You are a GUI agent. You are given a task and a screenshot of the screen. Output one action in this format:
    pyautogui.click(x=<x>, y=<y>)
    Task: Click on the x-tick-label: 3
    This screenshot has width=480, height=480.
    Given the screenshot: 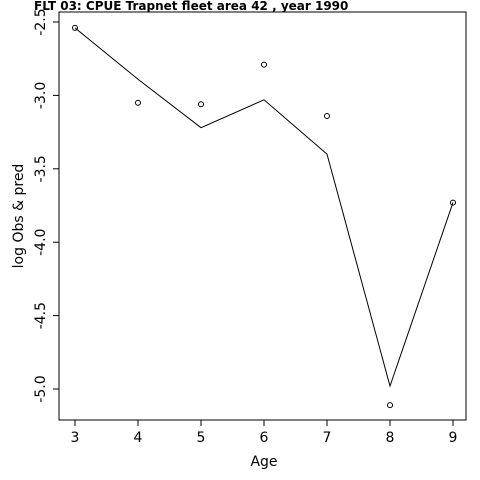 What is the action you would take?
    pyautogui.click(x=75, y=438)
    